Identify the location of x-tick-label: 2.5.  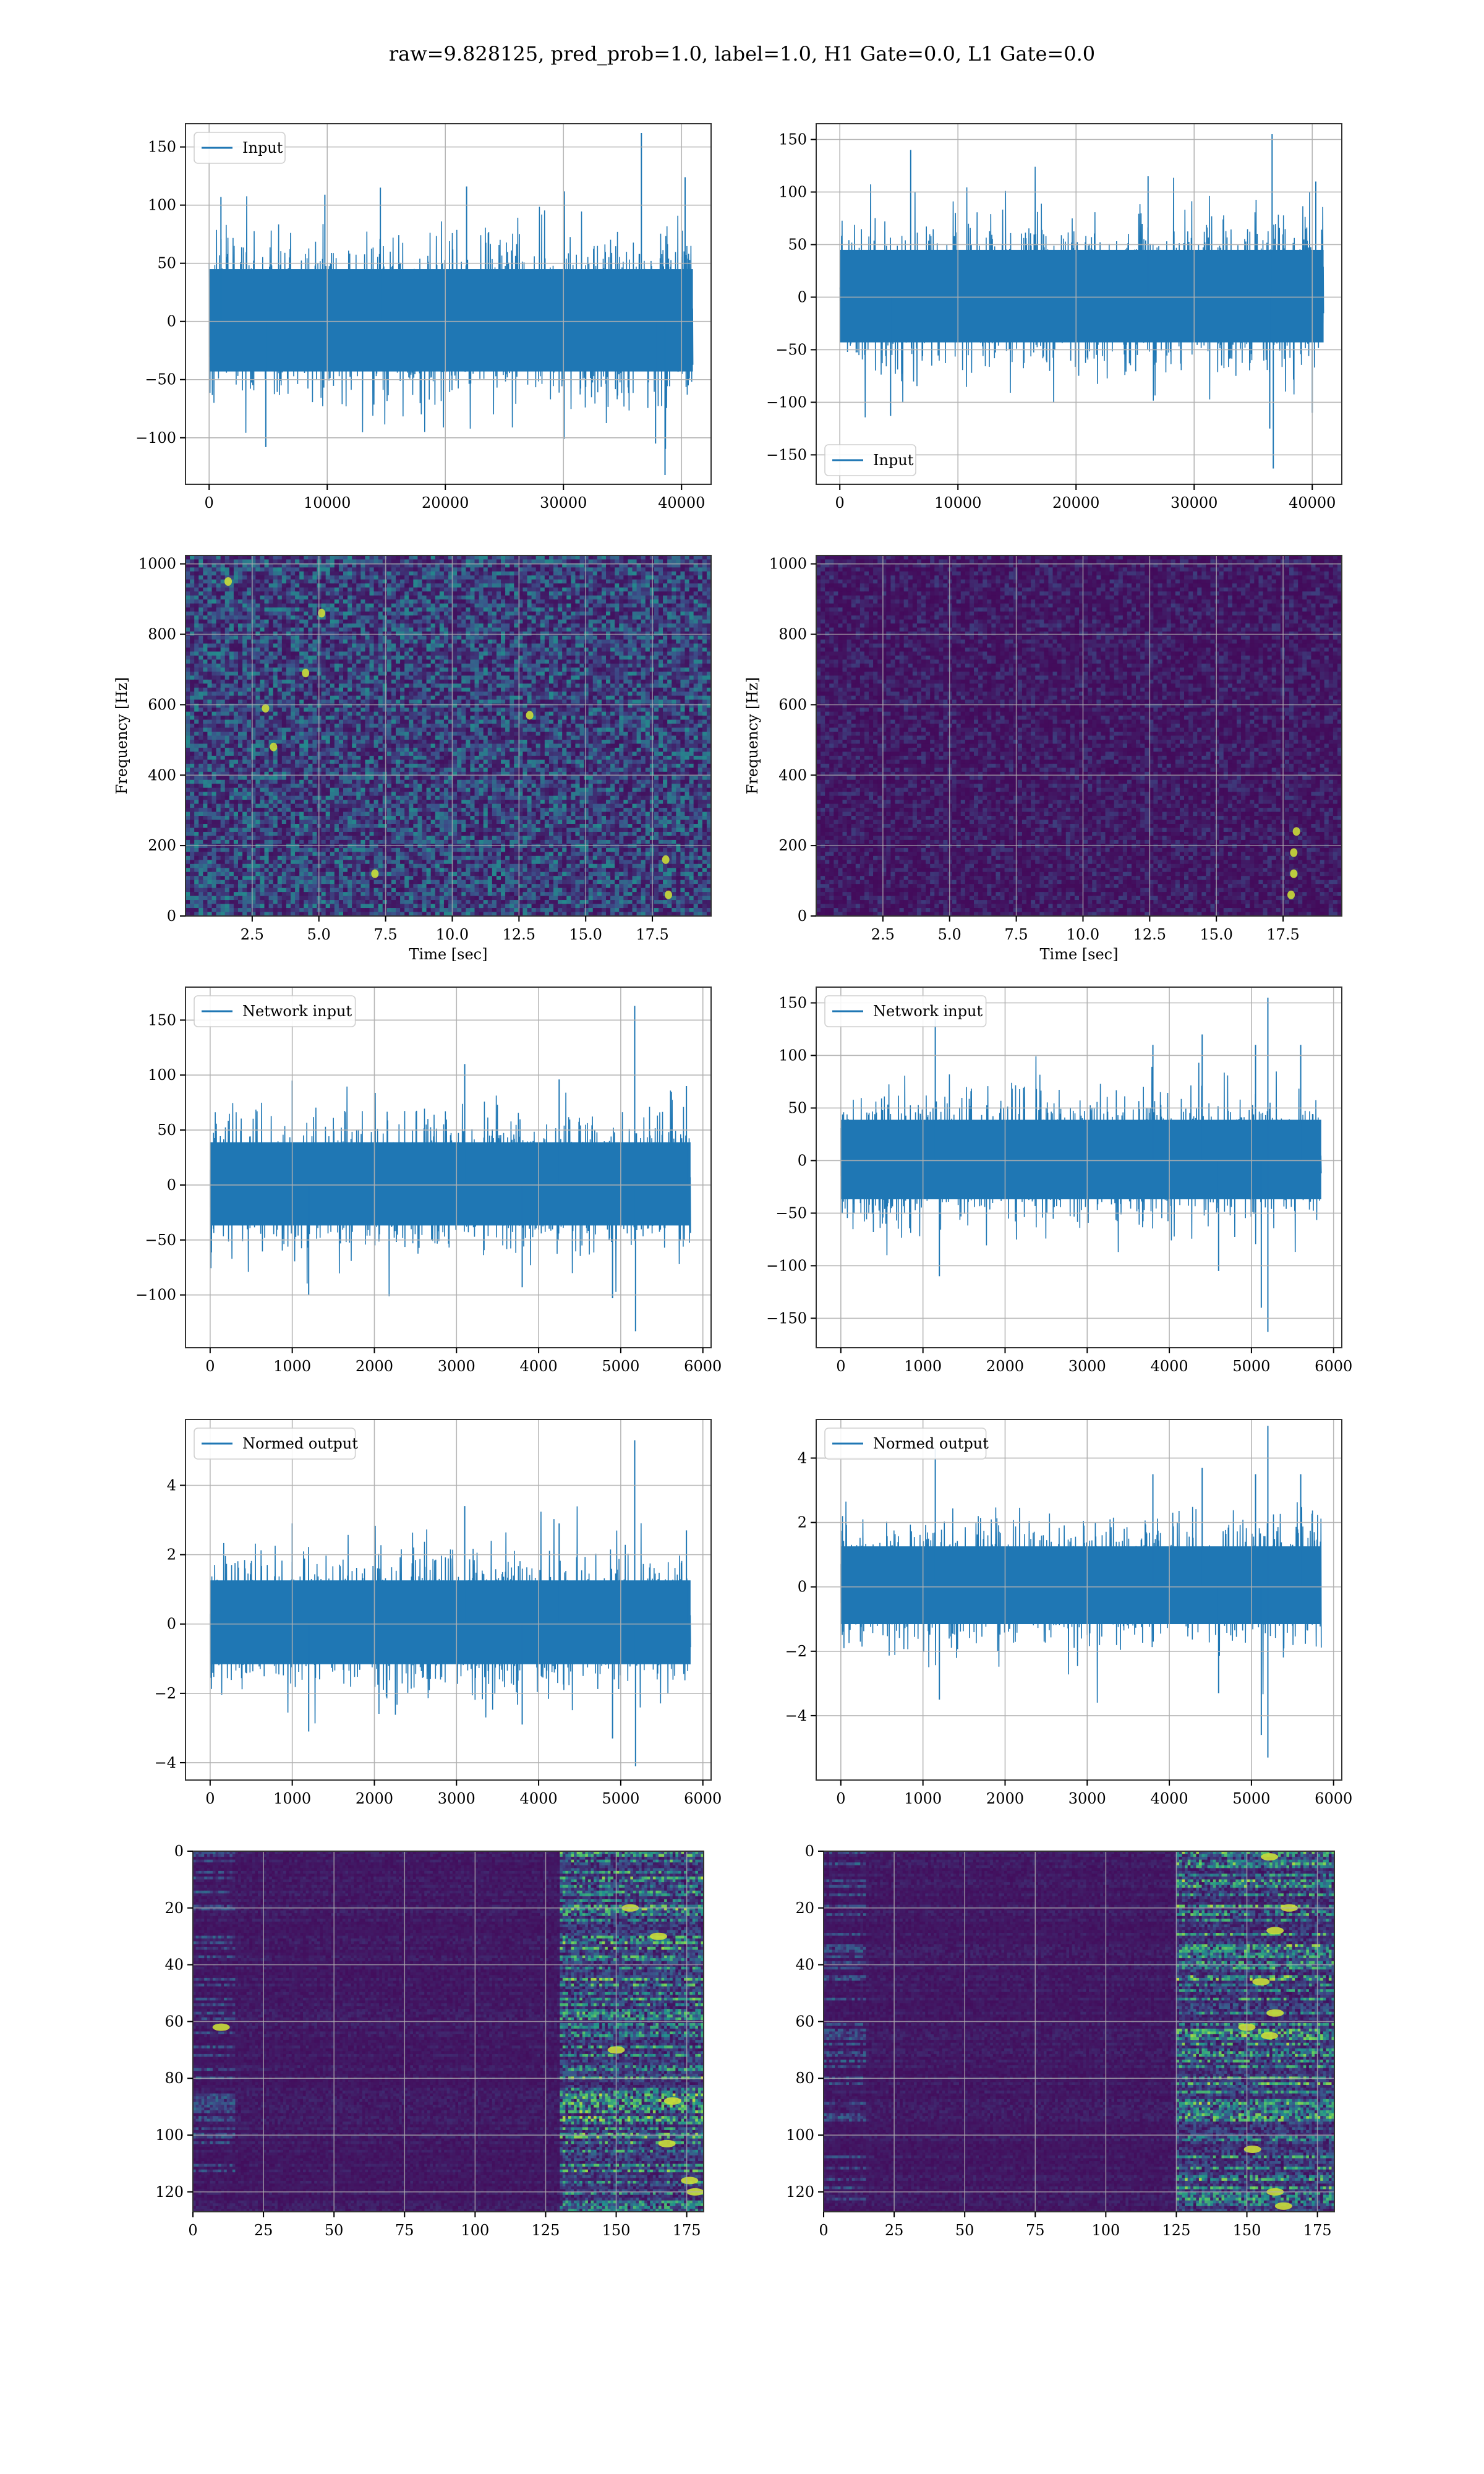
(883, 934).